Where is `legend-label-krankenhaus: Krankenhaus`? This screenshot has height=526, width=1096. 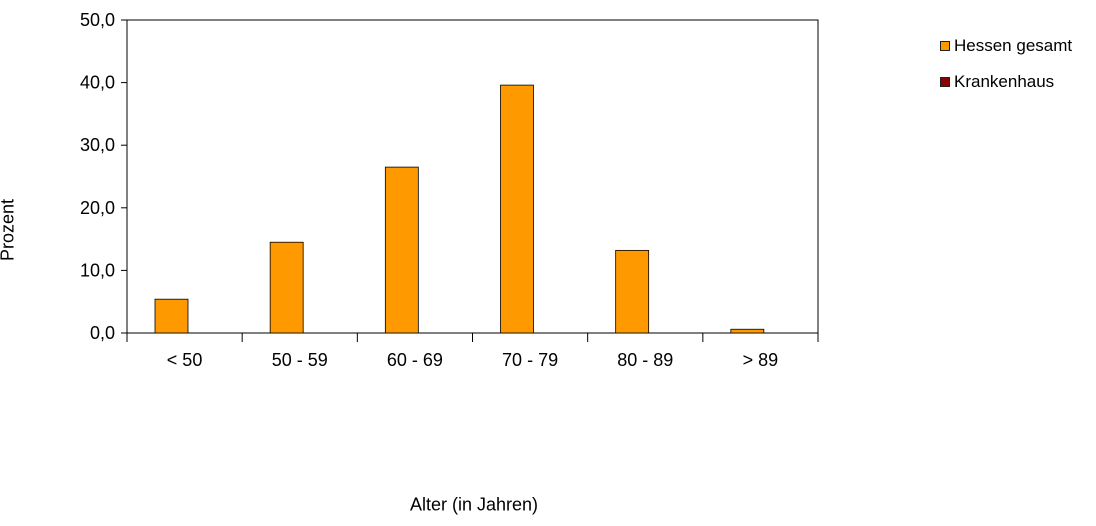 legend-label-krankenhaus: Krankenhaus is located at coordinates (1004, 81).